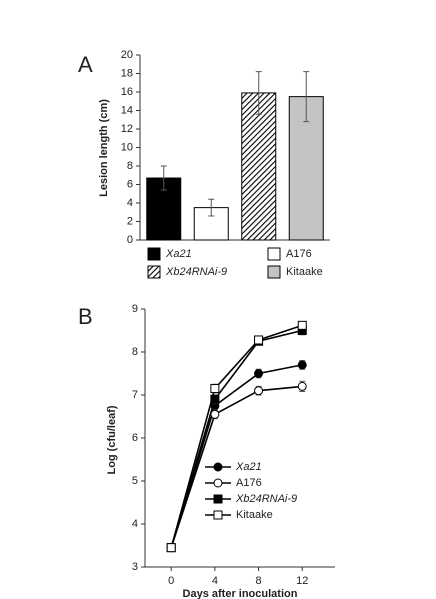  What do you see at coordinates (302, 581) in the screenshot?
I see `x-tick-label: 12` at bounding box center [302, 581].